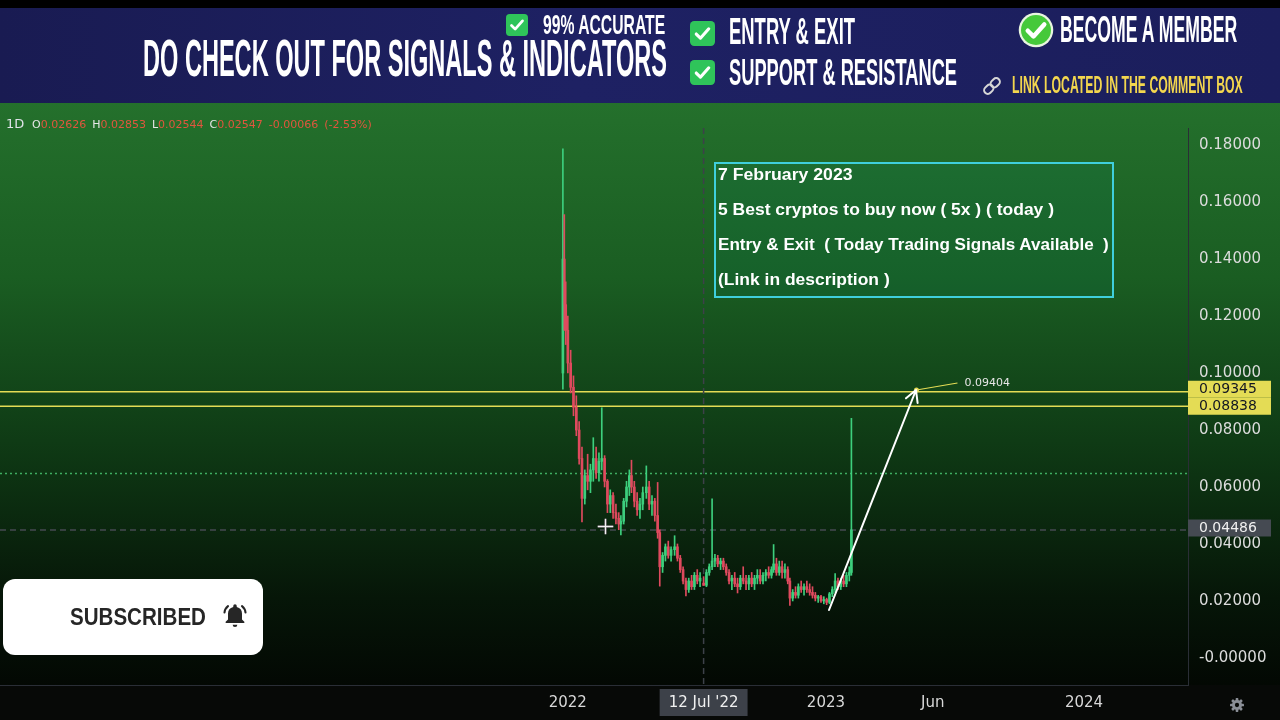 Image resolution: width=1280 pixels, height=720 pixels. What do you see at coordinates (843, 73) in the screenshot?
I see `text: SUPPORT & RESISTANCE` at bounding box center [843, 73].